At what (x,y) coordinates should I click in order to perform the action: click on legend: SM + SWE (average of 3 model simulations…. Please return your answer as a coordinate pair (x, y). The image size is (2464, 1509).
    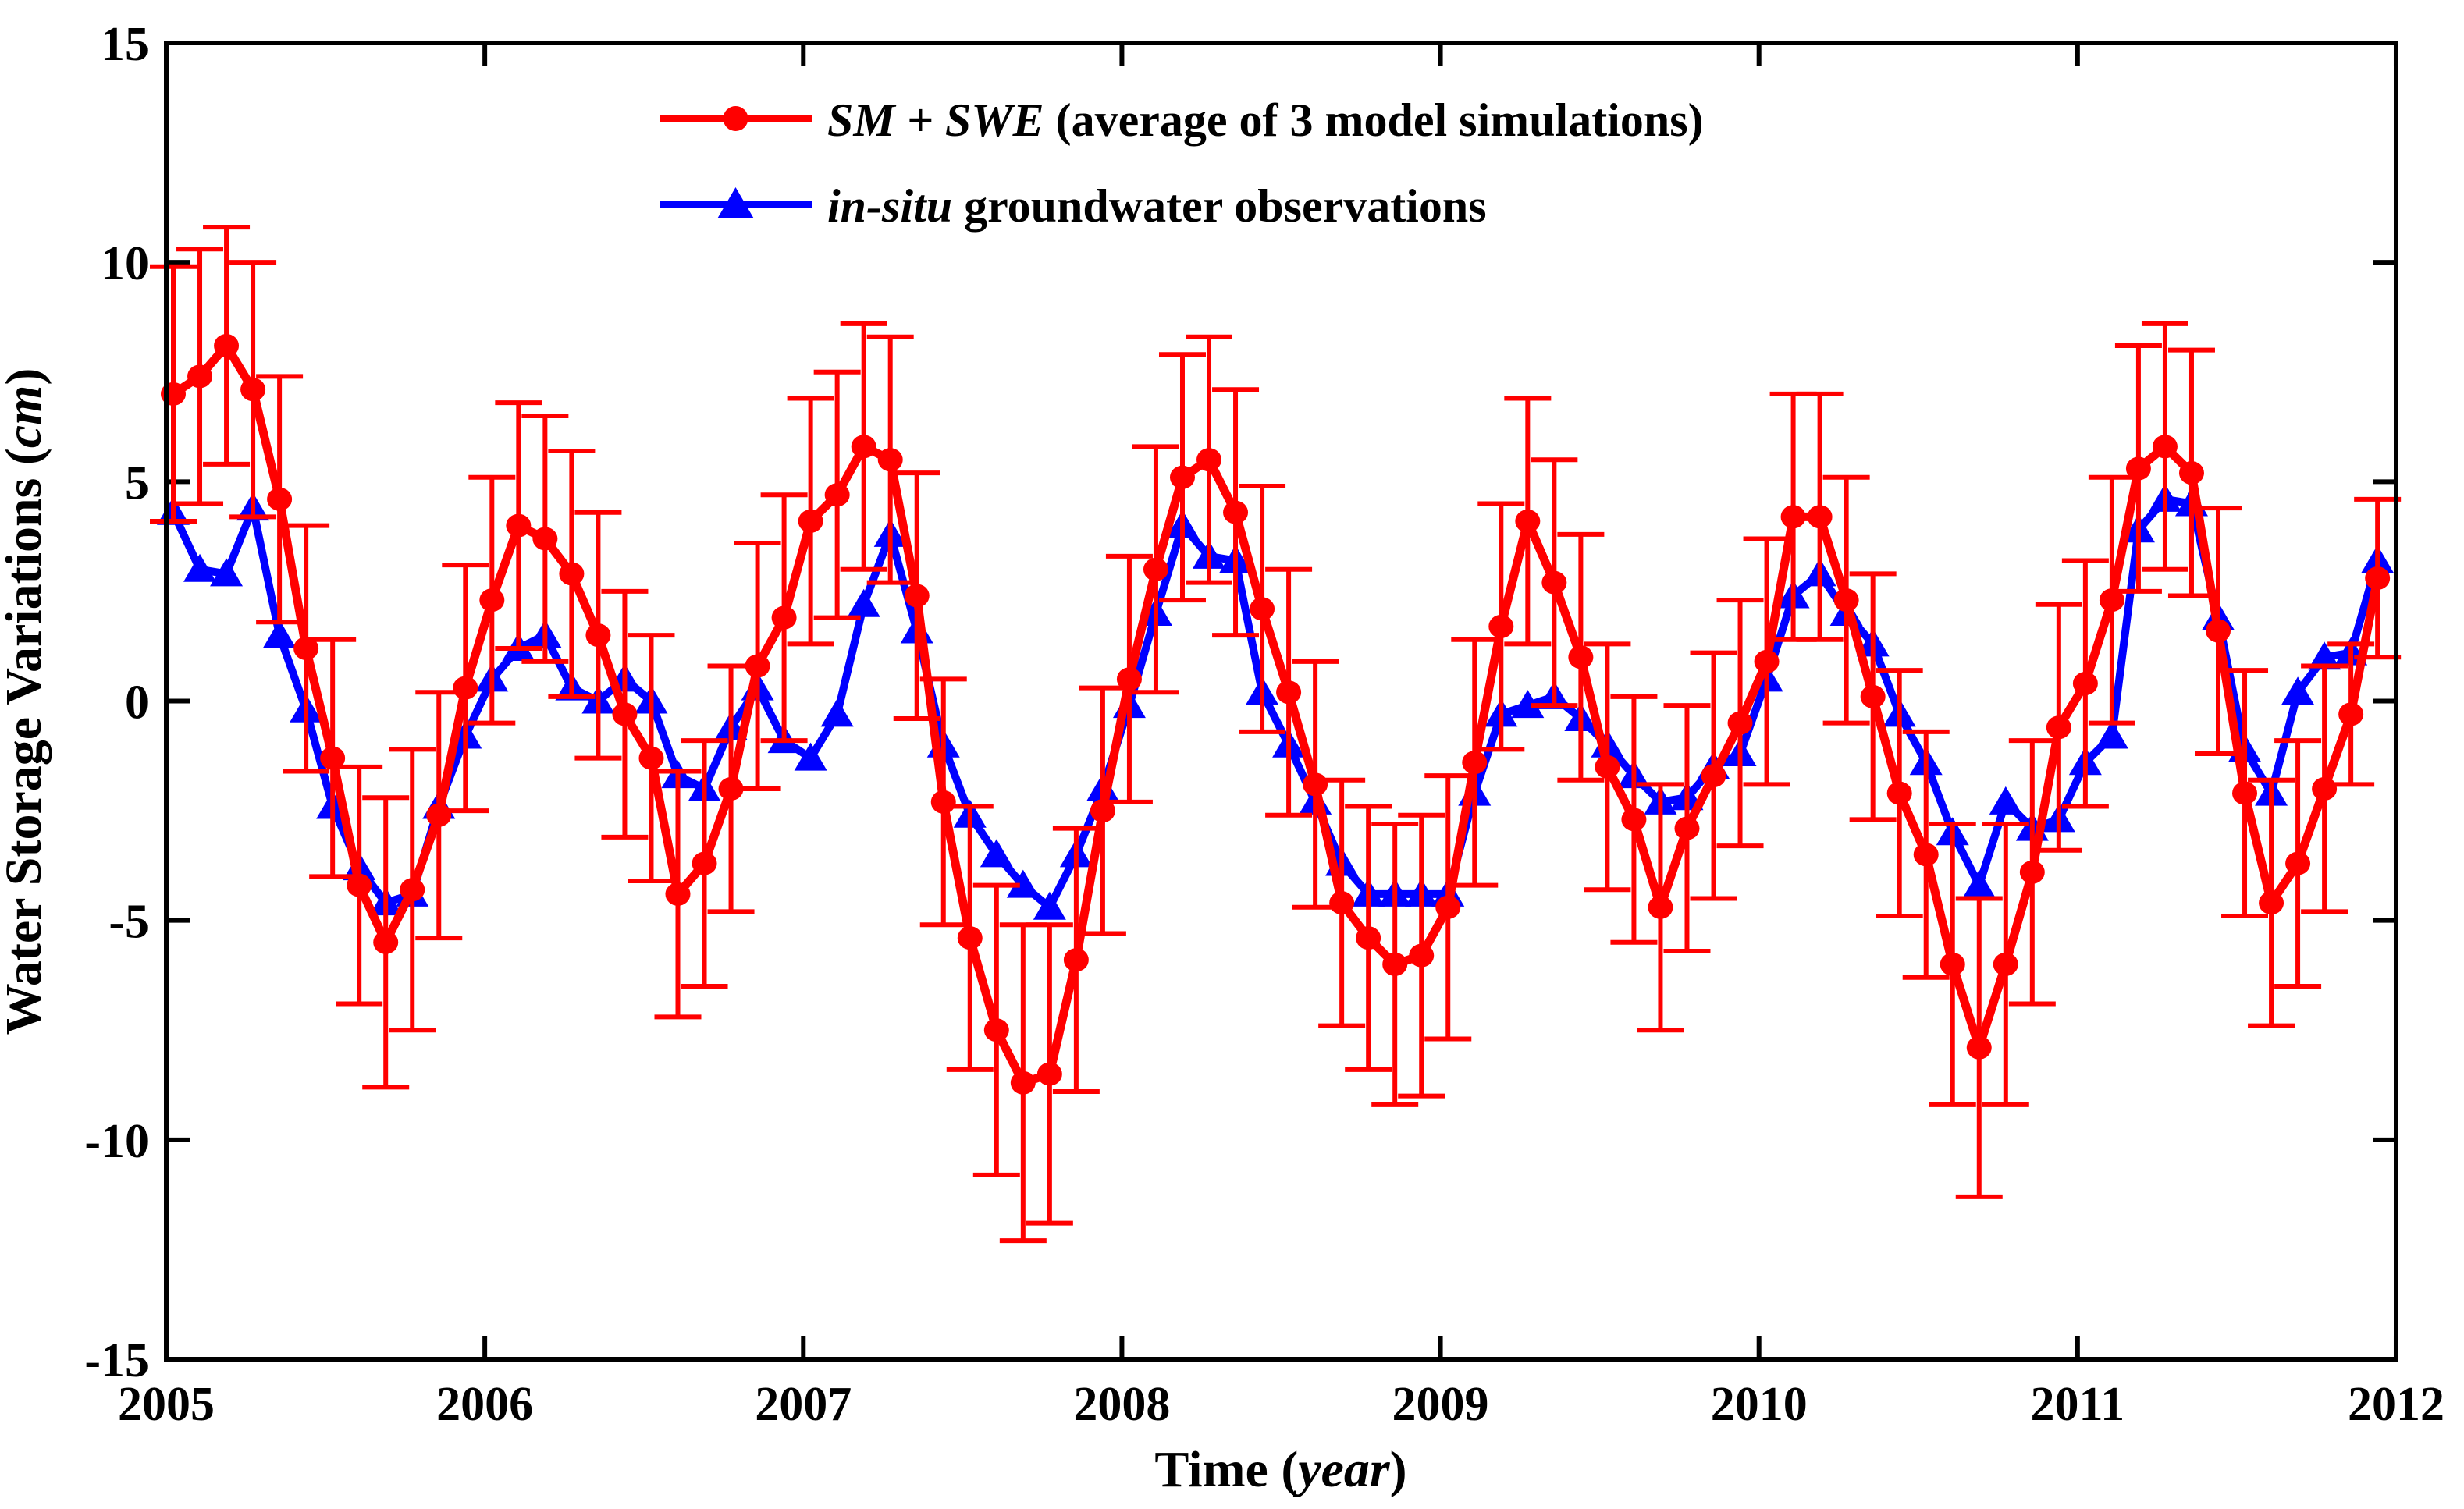
    Looking at the image, I should click on (1182, 163).